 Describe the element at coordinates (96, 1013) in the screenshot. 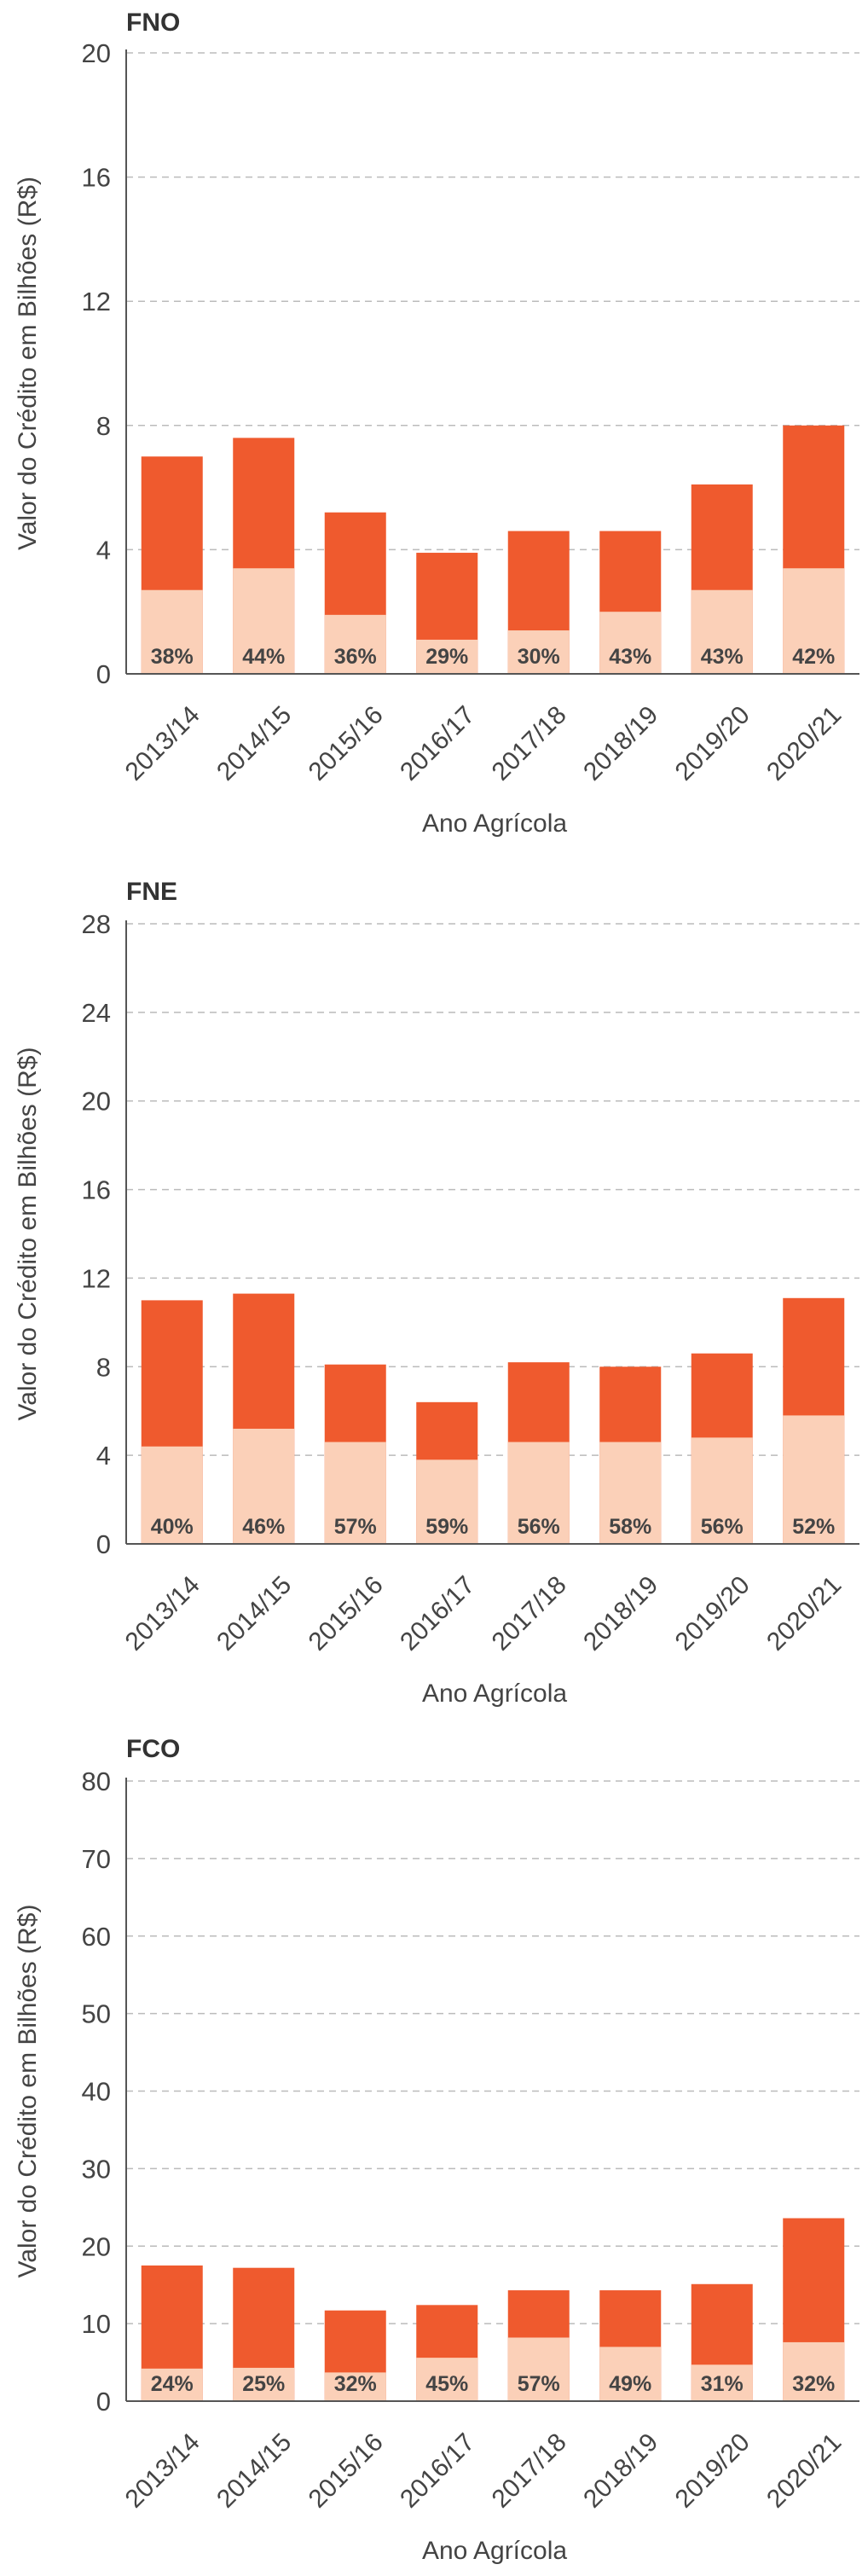

I see `y-tick-label: 24` at that location.